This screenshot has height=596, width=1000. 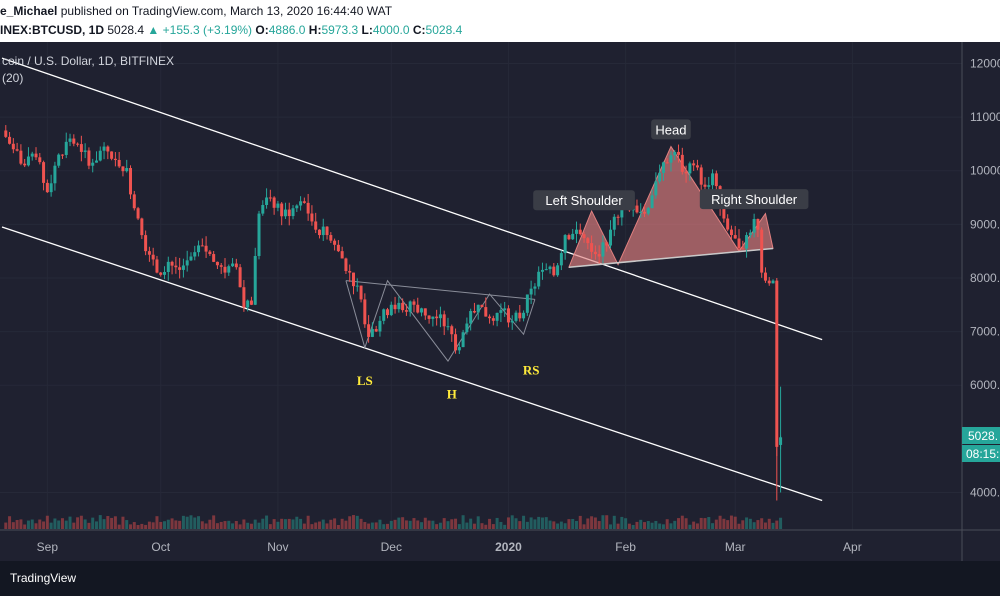 What do you see at coordinates (440, 290) in the screenshot?
I see `neckline-bottom` at bounding box center [440, 290].